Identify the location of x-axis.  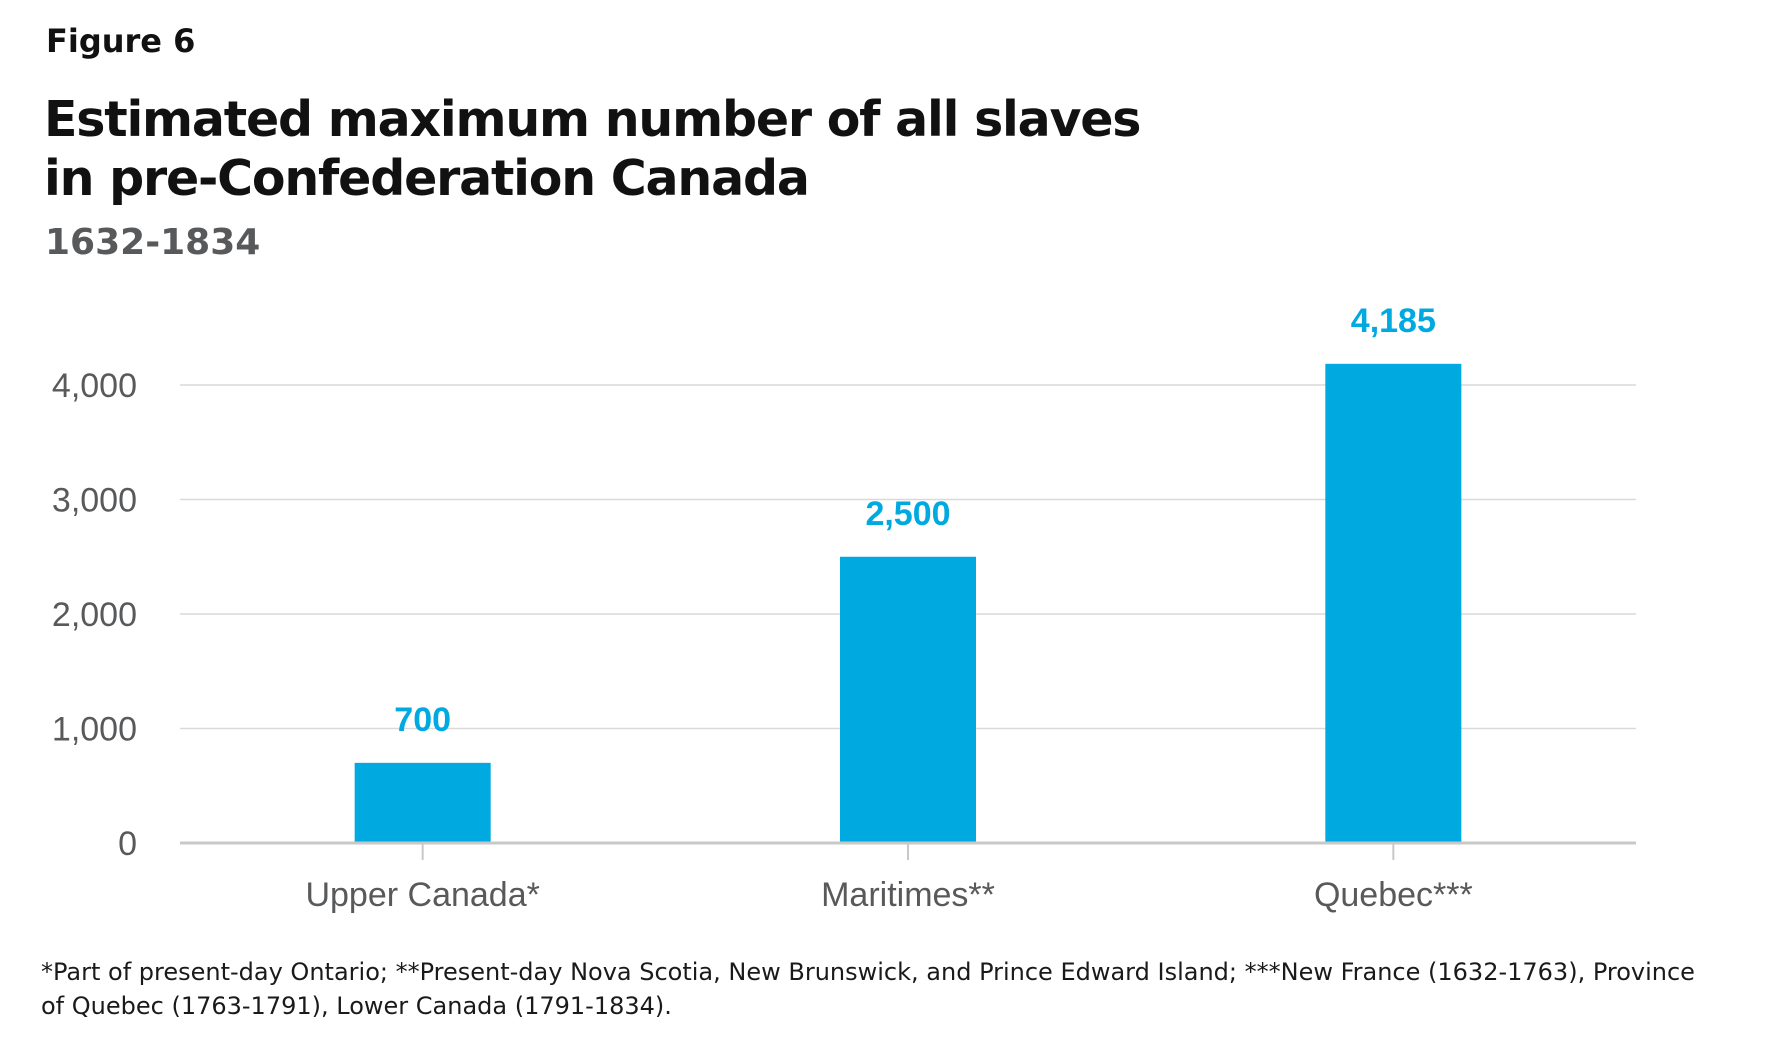
(908, 850).